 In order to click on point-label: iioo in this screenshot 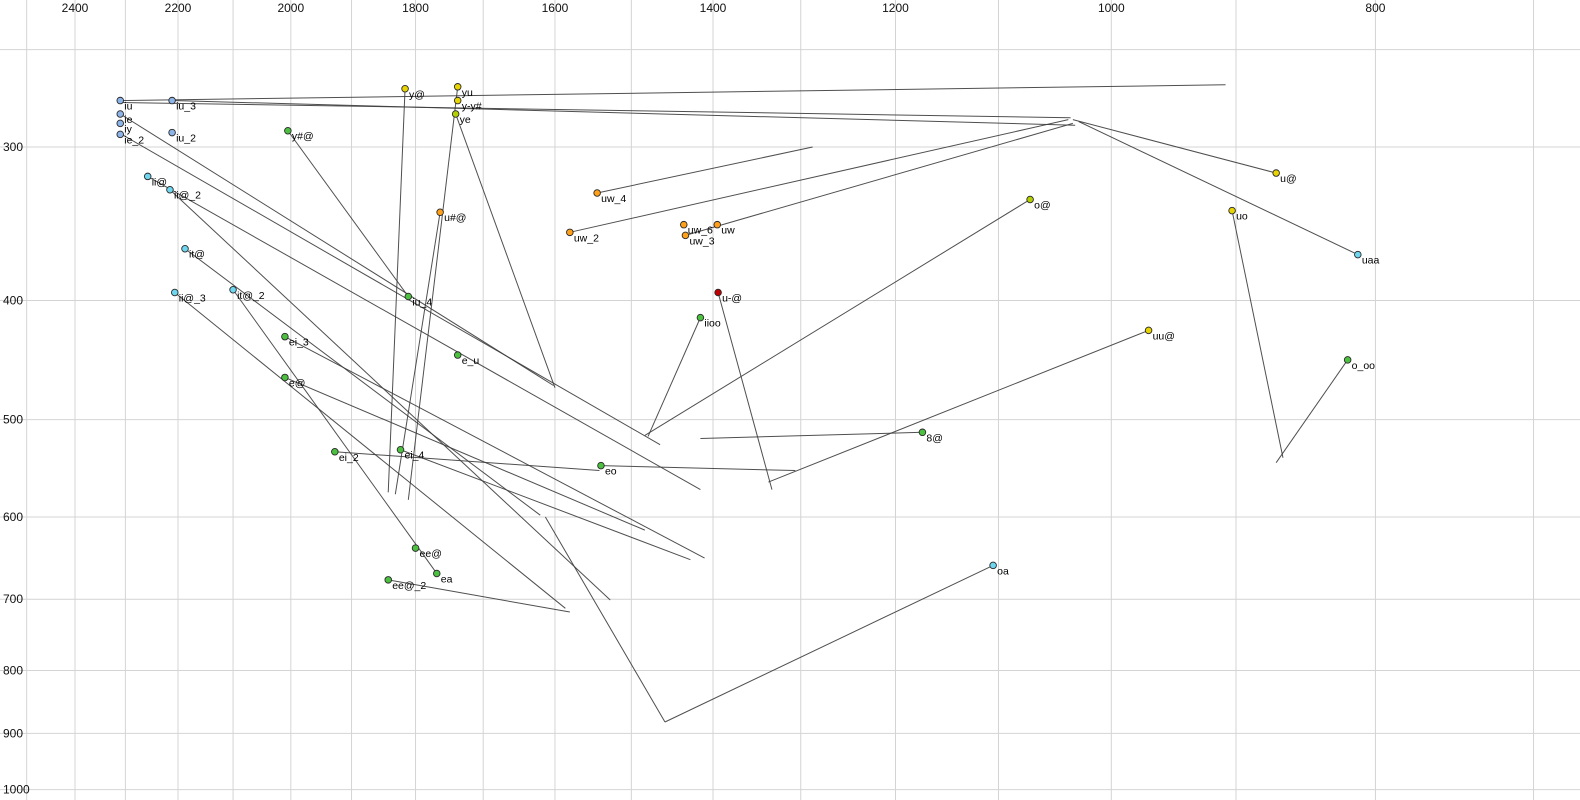, I will do `click(712, 324)`.